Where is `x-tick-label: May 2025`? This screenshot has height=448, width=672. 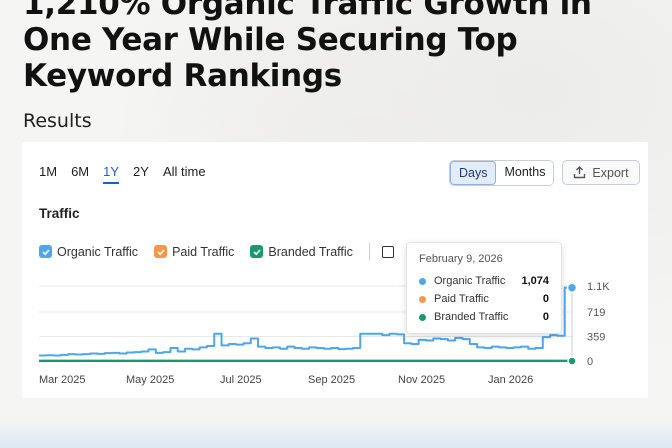 x-tick-label: May 2025 is located at coordinates (150, 380).